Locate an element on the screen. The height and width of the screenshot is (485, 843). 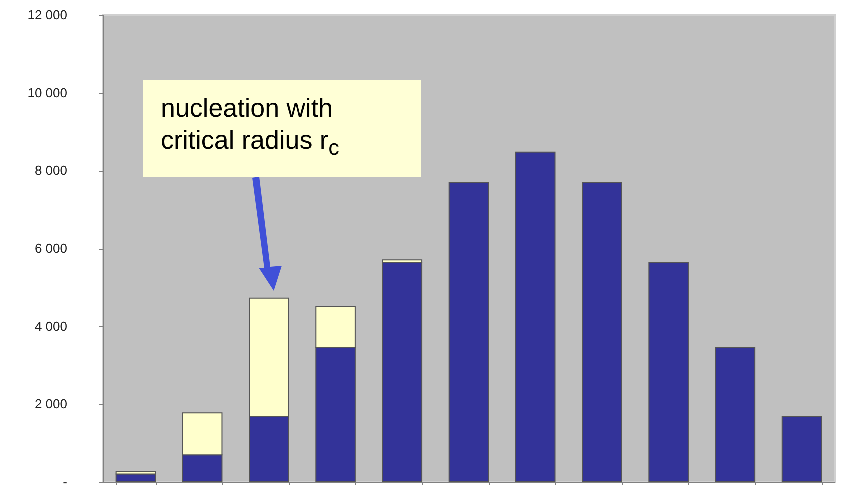
y-tick-label: - is located at coordinates (65, 479).